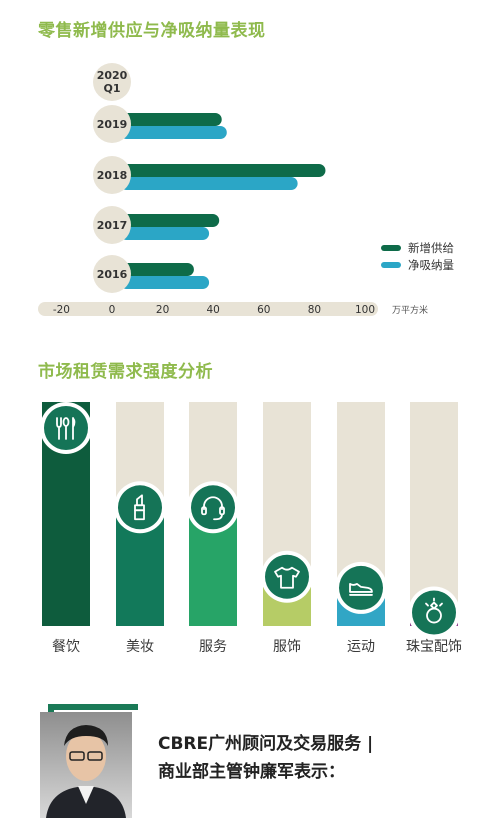 This screenshot has width=500, height=818. Describe the element at coordinates (125, 372) in the screenshot. I see `chart2-title: 市场租赁需求强度分析` at that location.